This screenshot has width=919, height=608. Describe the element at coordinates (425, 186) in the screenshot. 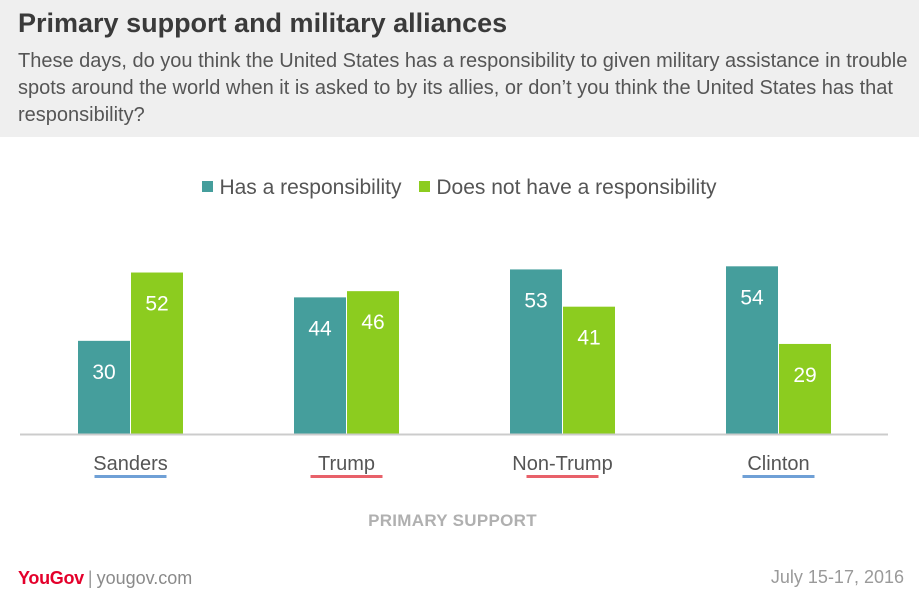

I see `legend-swatch-green` at that location.